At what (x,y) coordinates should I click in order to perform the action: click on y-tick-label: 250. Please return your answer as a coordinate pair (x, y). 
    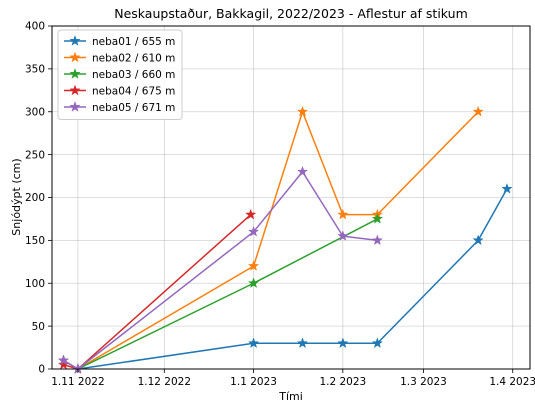
    Looking at the image, I should click on (35, 155).